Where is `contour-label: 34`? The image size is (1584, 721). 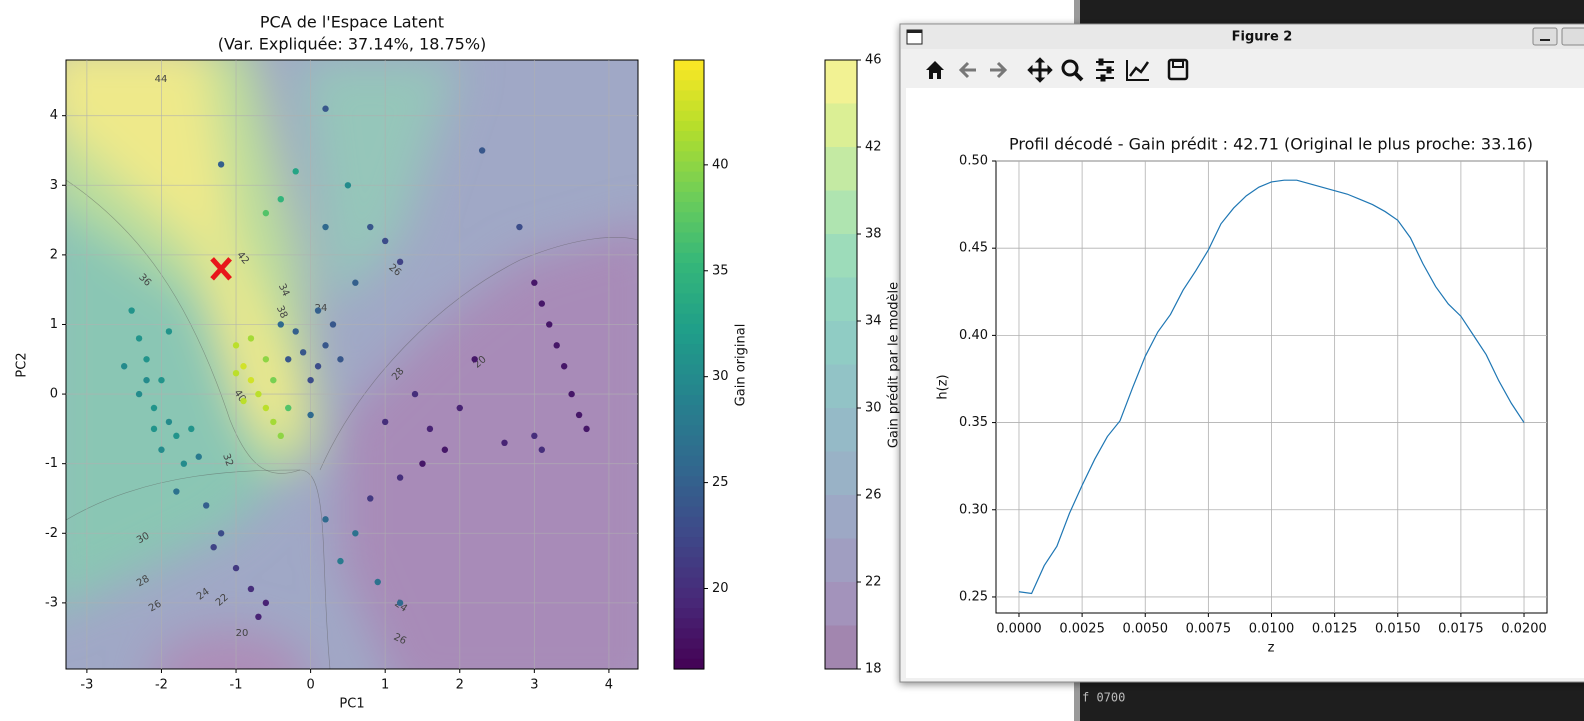
contour-label: 34 is located at coordinates (283, 290).